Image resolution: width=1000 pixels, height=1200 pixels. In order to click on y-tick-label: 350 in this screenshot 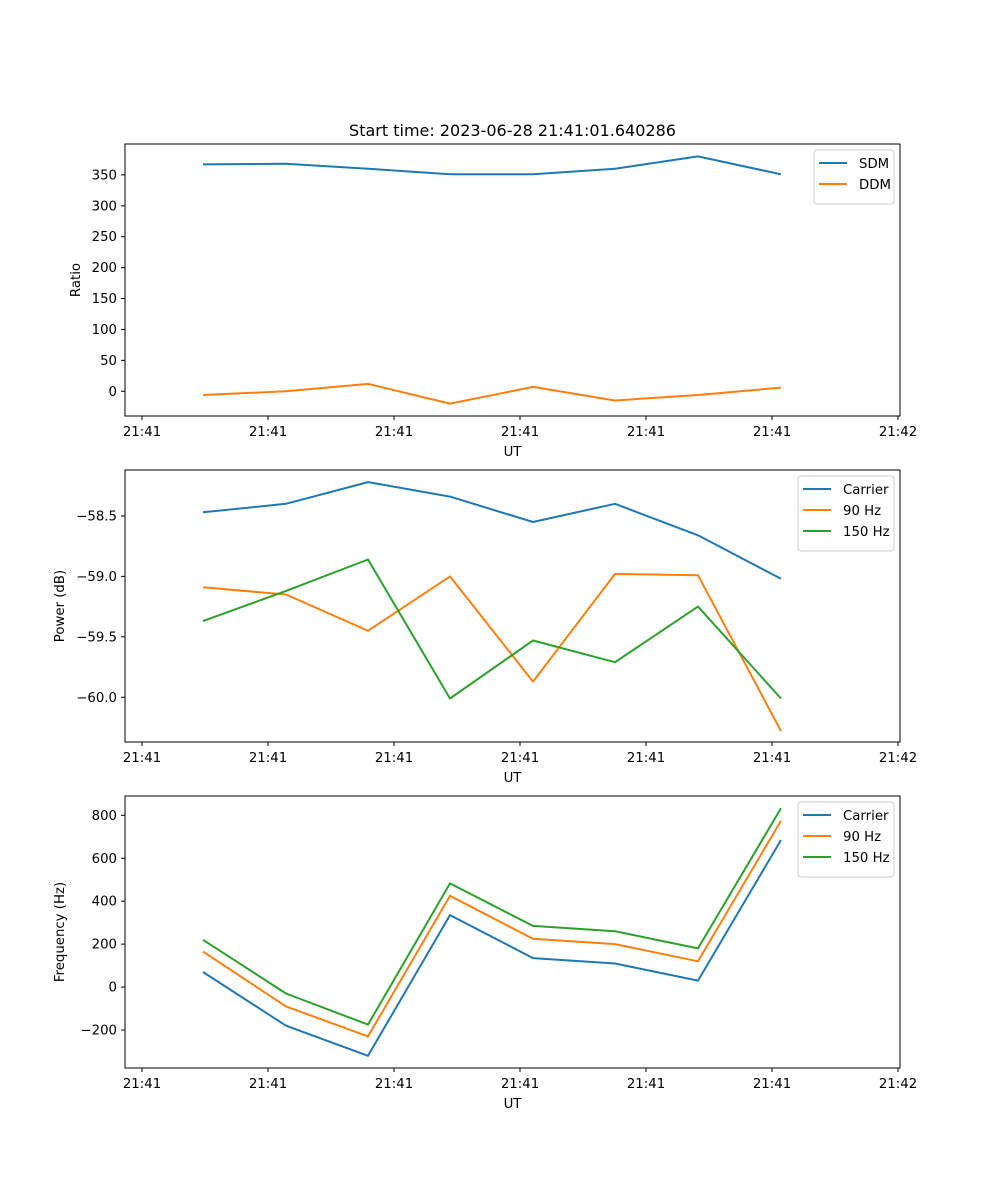, I will do `click(104, 175)`.